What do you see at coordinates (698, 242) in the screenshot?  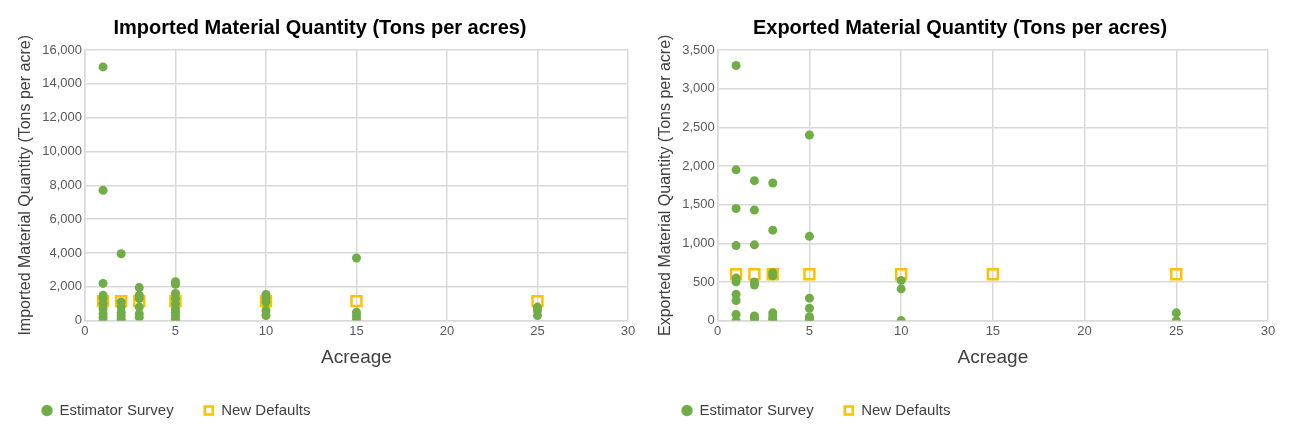 I see `y-tick-label: 1,000` at bounding box center [698, 242].